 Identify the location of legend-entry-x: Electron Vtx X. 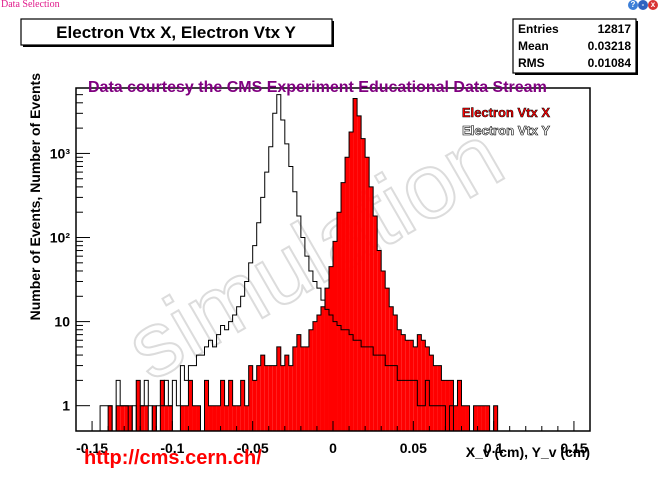
(506, 112).